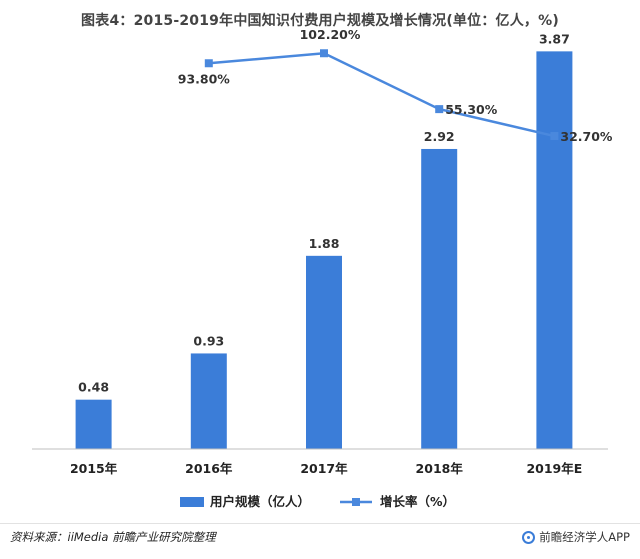 The height and width of the screenshot is (559, 640). Describe the element at coordinates (584, 537) in the screenshot. I see `brand-name: 前瞻经济学人APP` at that location.